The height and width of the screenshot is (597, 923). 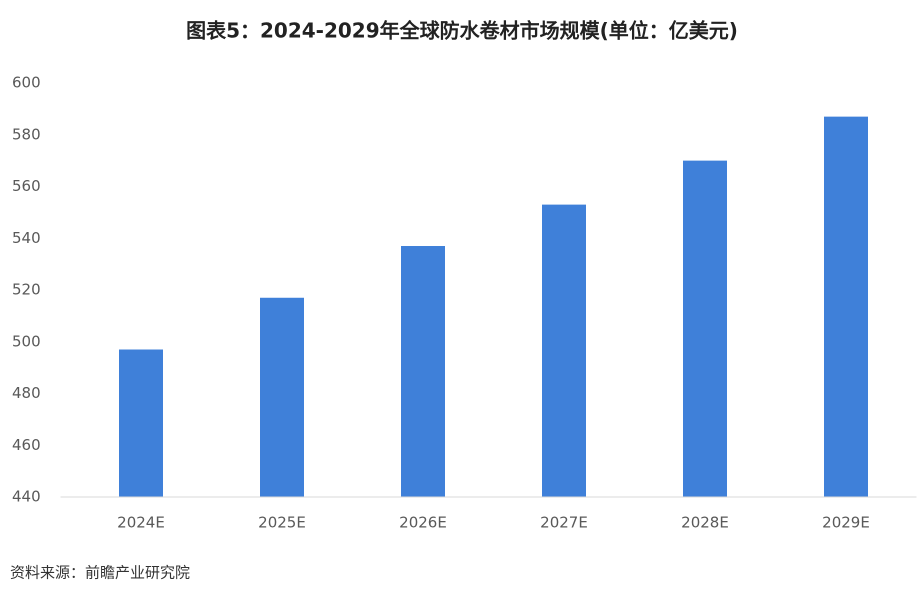 I want to click on x-tick-label: 2028E, so click(x=705, y=523).